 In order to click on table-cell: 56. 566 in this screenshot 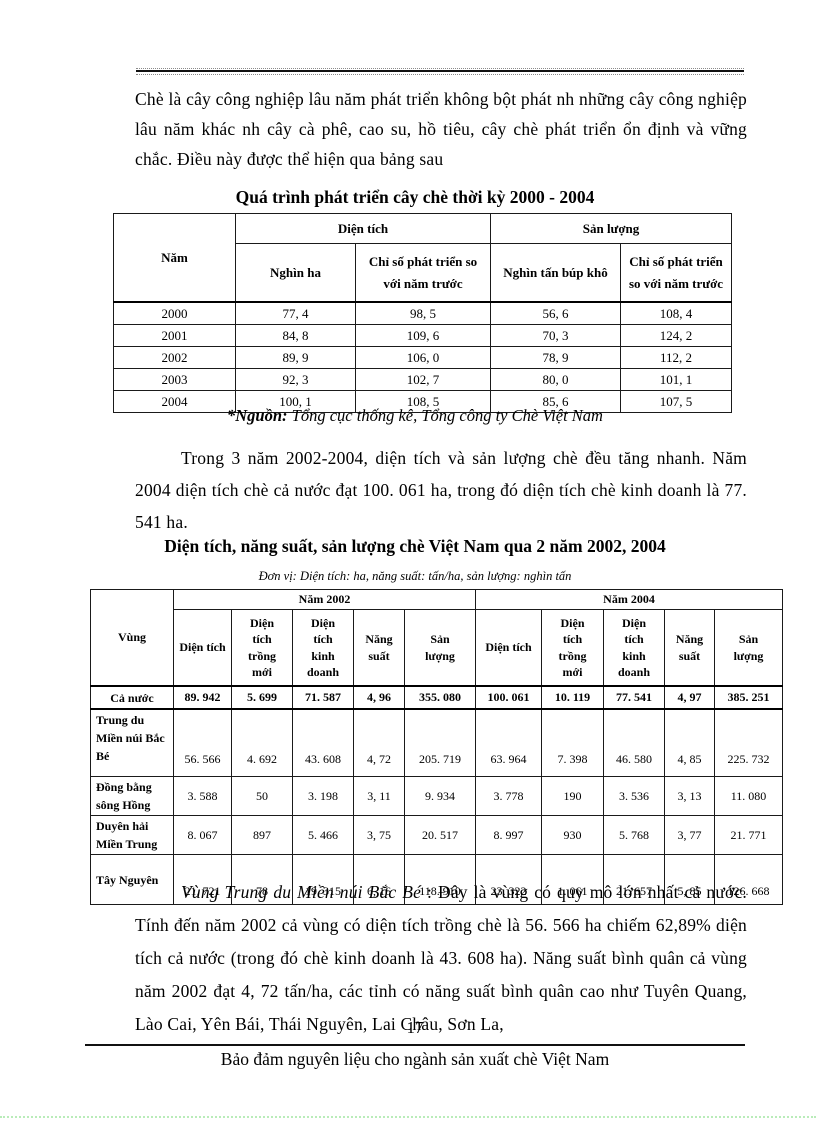, I will do `click(202, 742)`.